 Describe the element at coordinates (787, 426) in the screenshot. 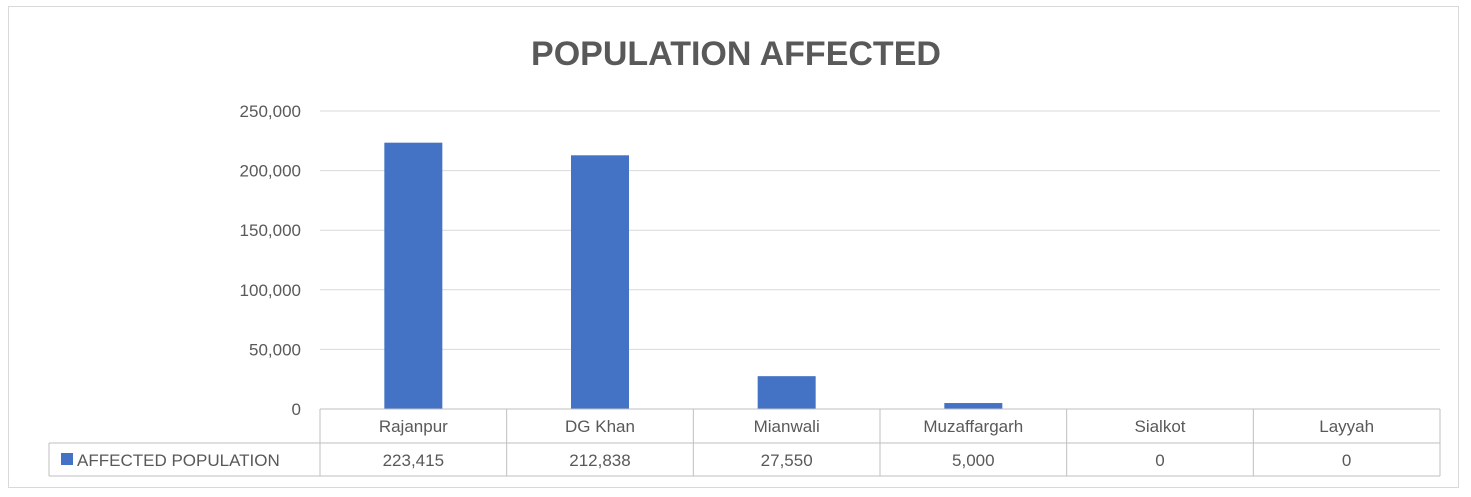

I see `category-label: Mianwali` at that location.